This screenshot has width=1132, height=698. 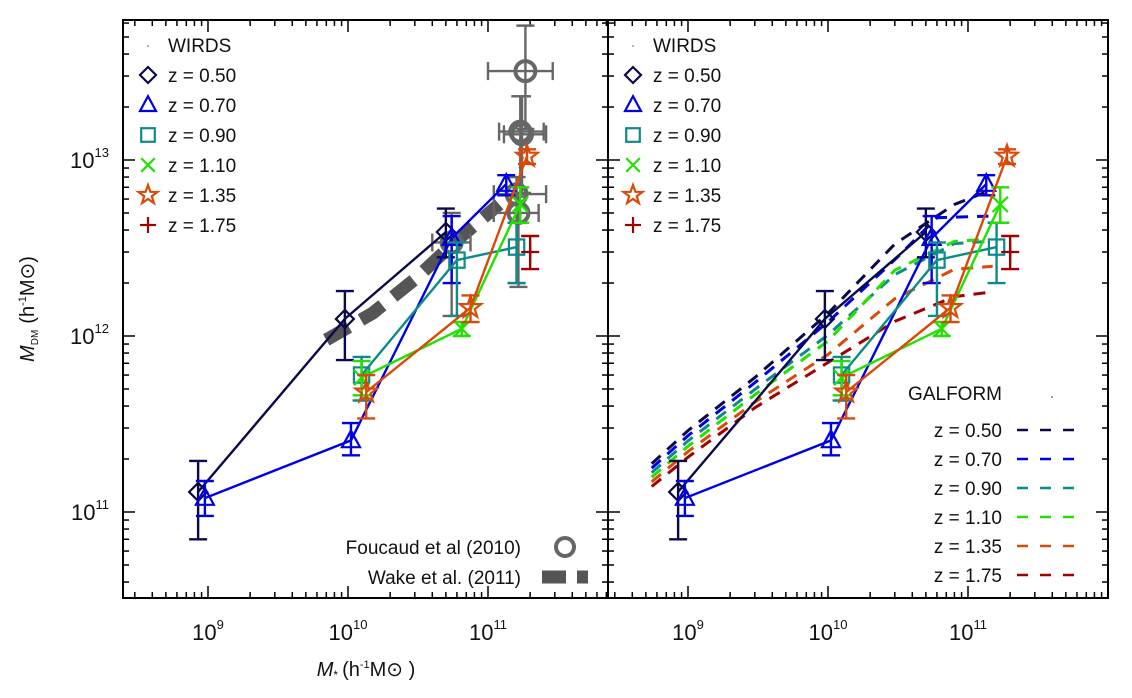 I want to click on tick-exp: 11, so click(x=500, y=624).